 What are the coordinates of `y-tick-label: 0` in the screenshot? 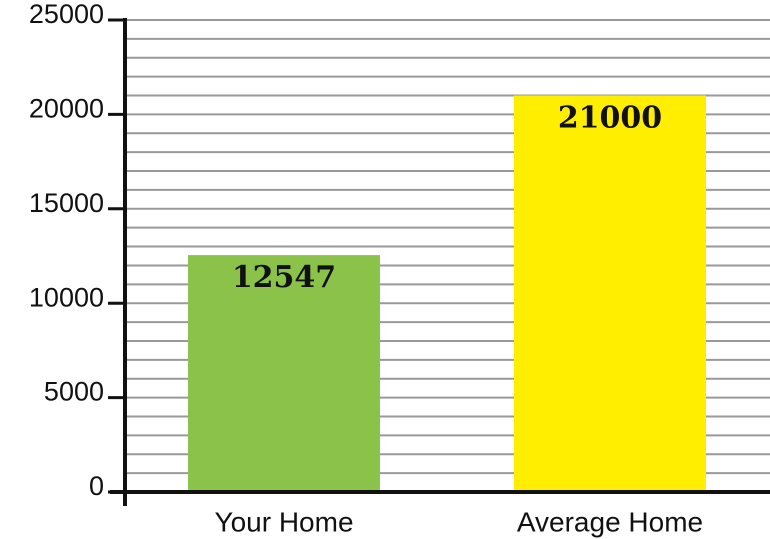 It's located at (96, 486).